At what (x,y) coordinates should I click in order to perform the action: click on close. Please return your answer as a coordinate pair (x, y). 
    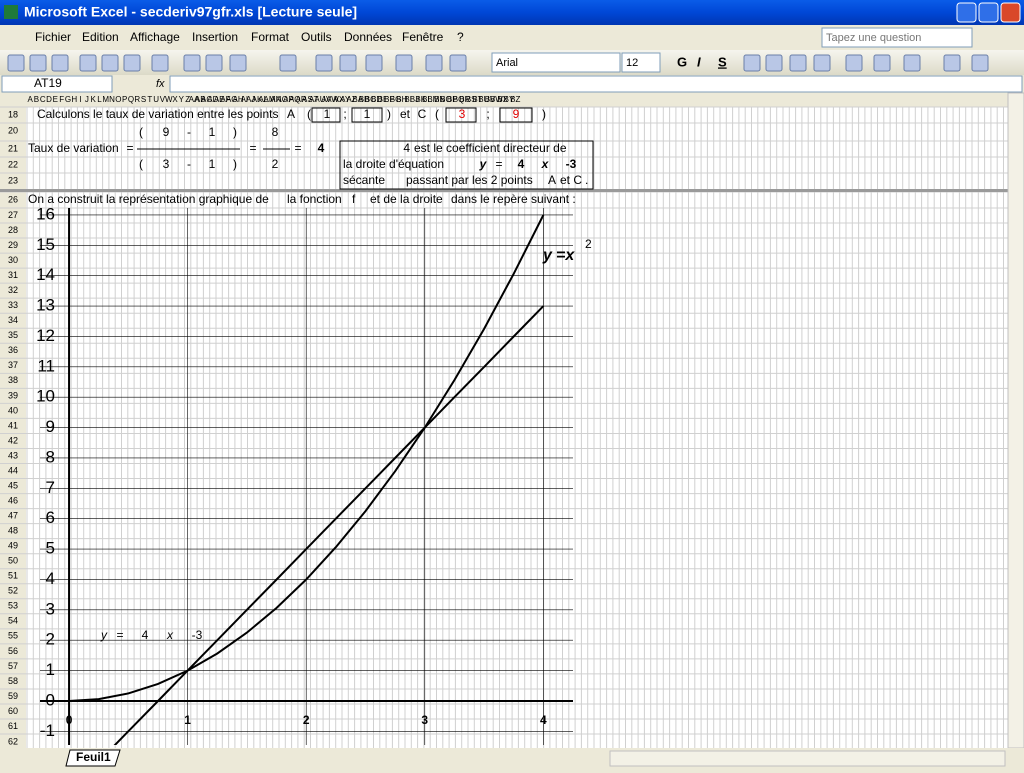
    Looking at the image, I should click on (1010, 12).